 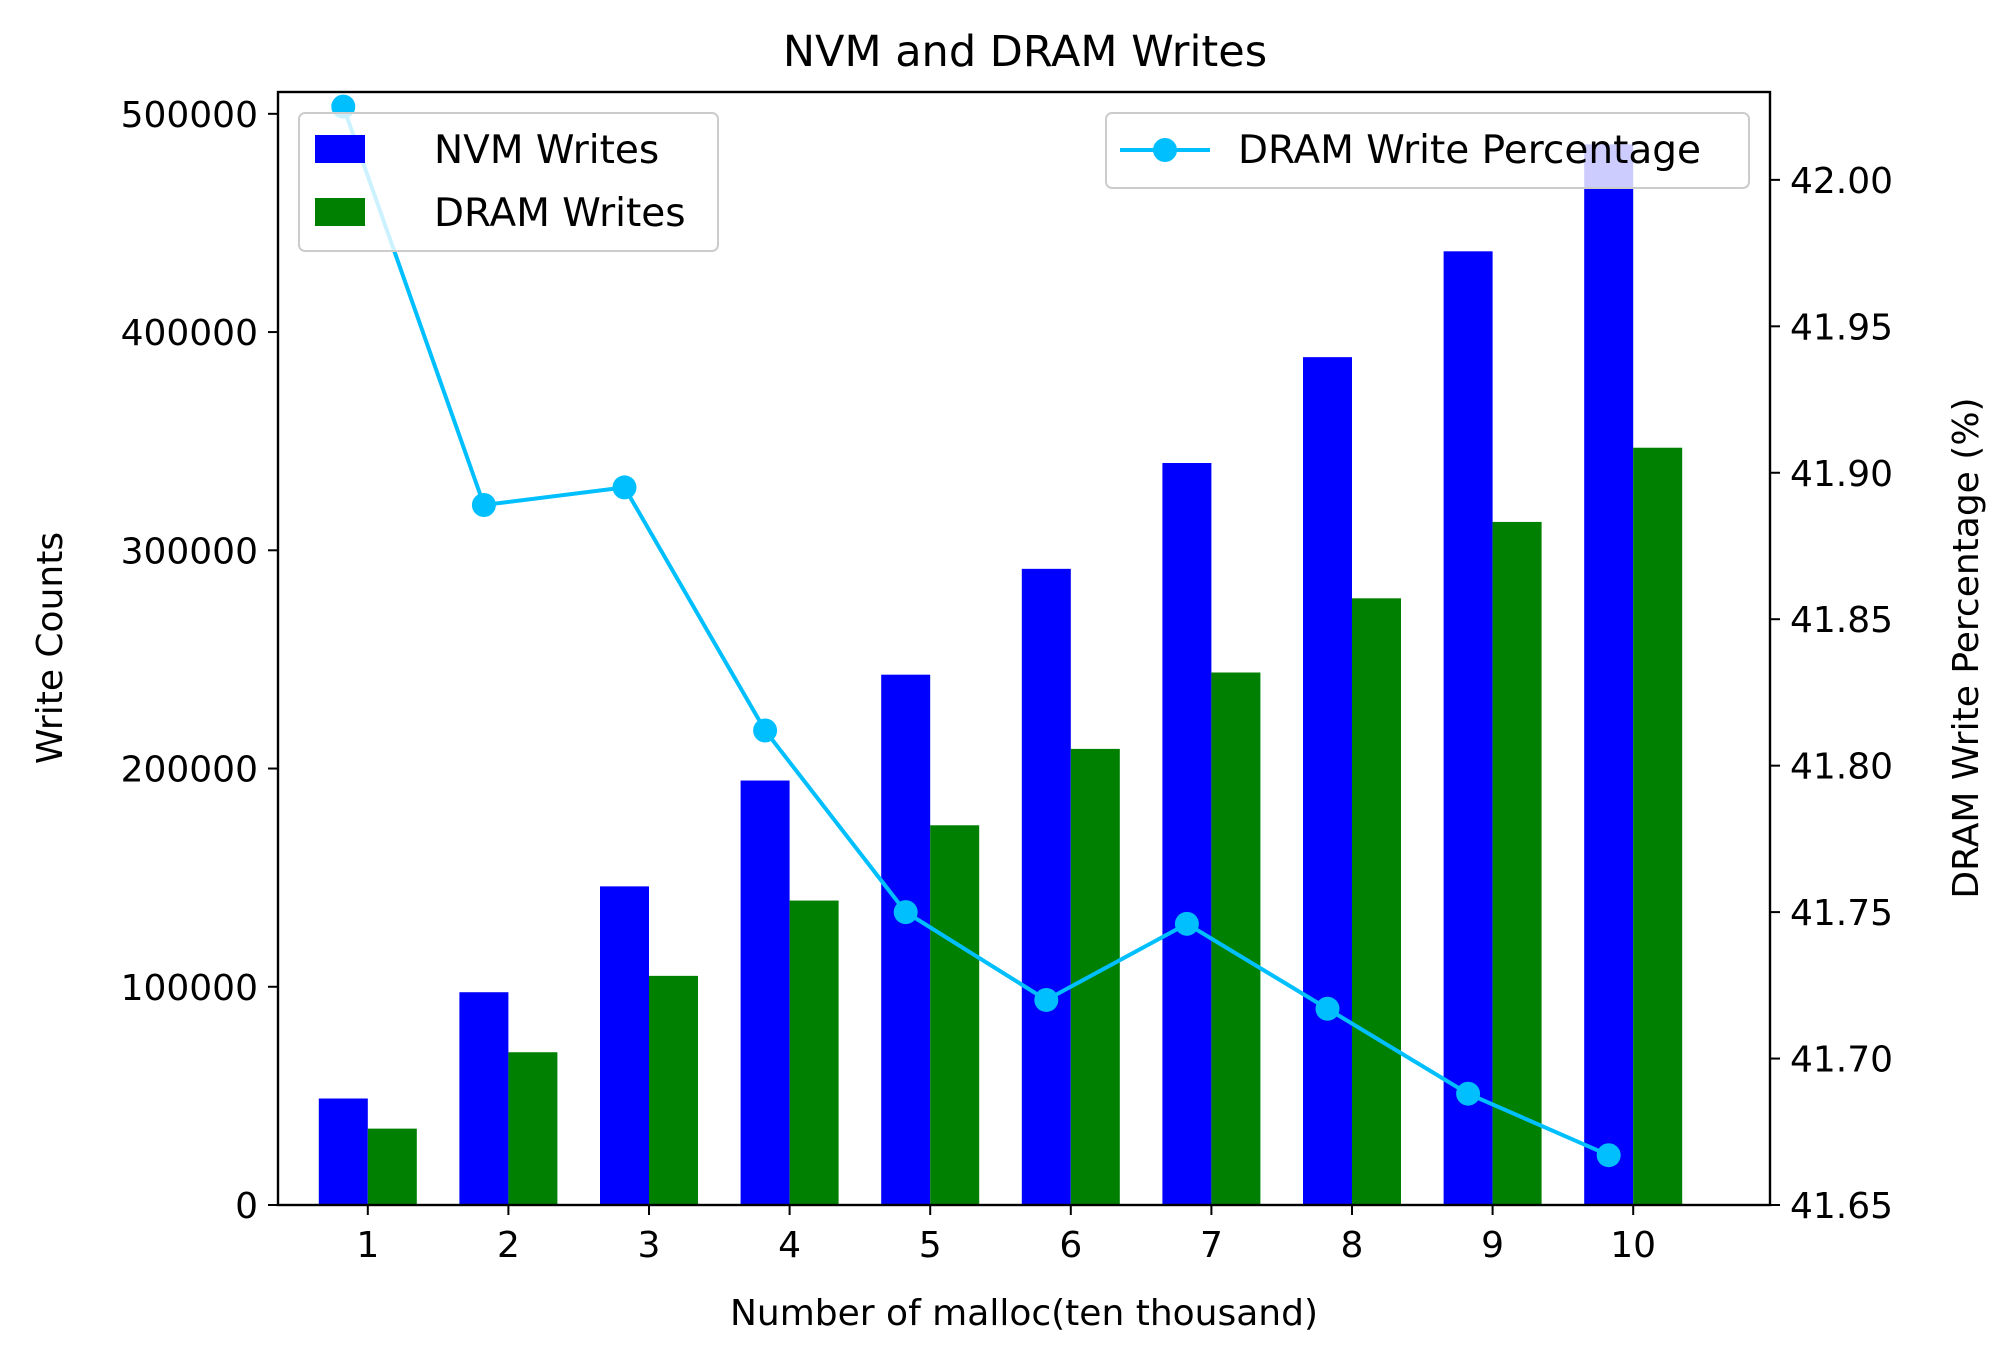 What do you see at coordinates (1841, 620) in the screenshot?
I see `y2-tick-label: 41.85` at bounding box center [1841, 620].